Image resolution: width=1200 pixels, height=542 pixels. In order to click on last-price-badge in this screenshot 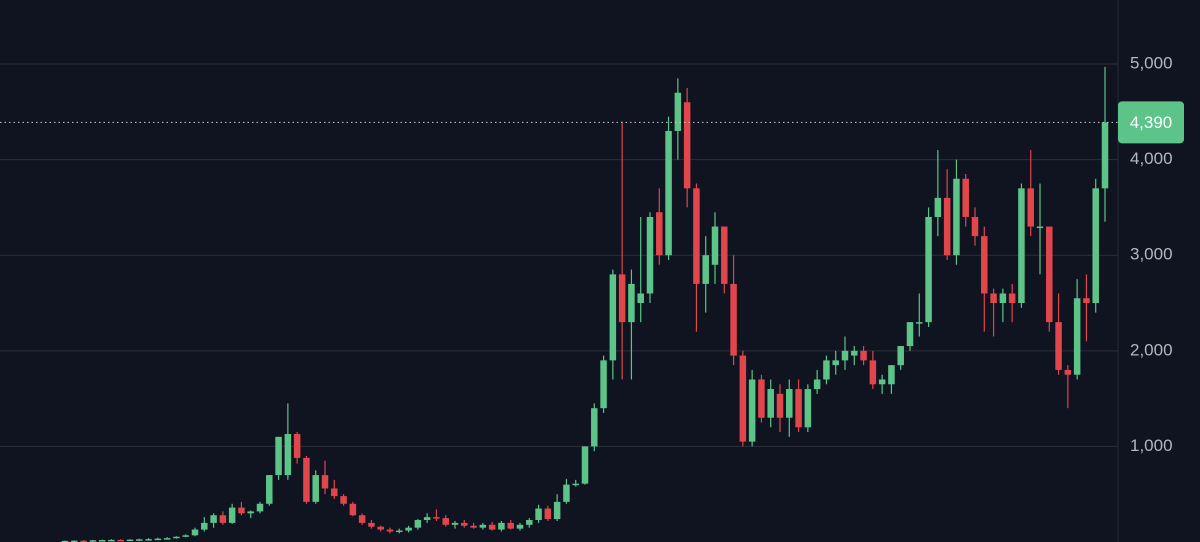, I will do `click(1151, 122)`.